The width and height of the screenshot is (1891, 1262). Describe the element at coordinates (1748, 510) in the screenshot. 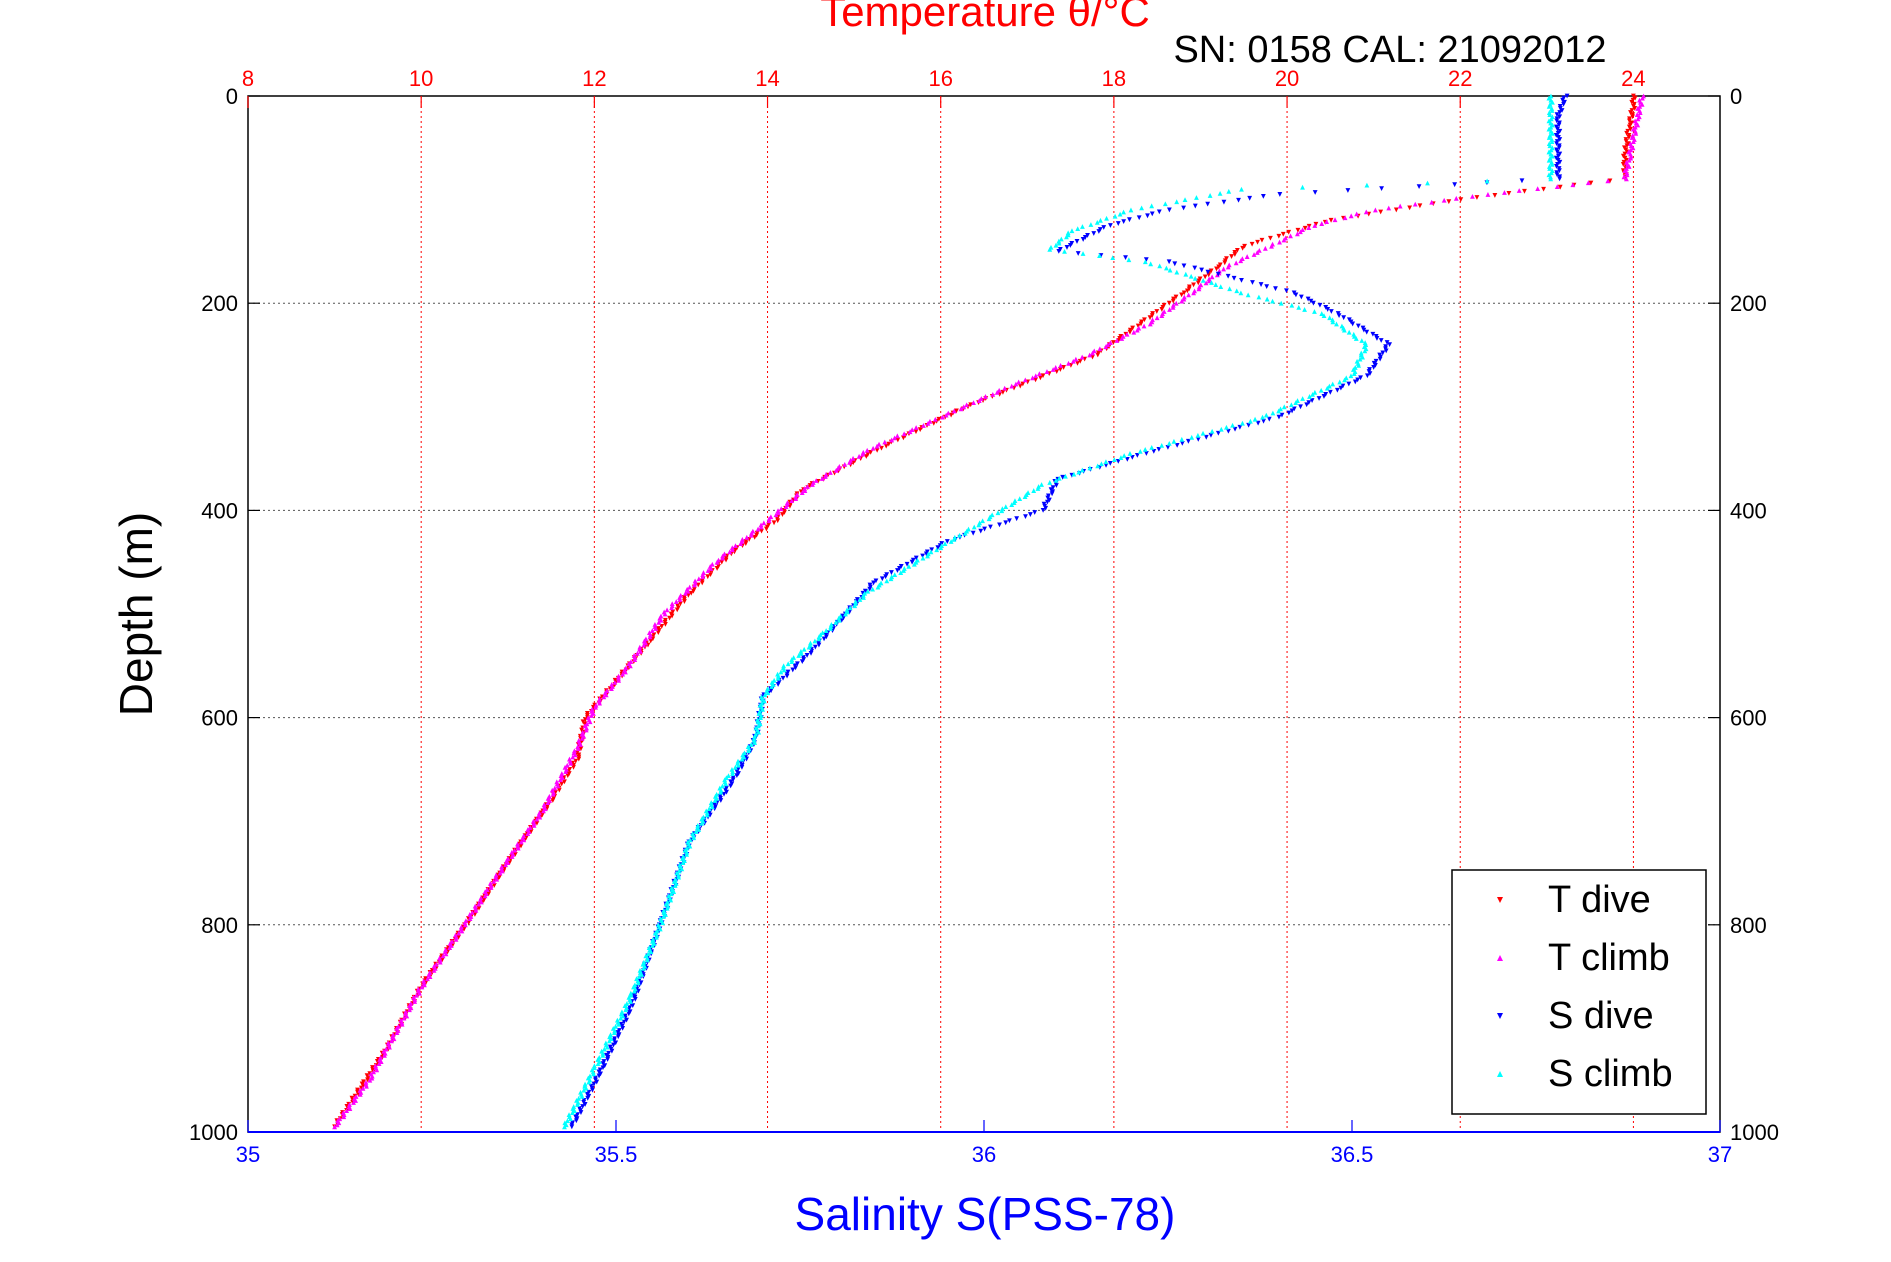

I see `y-tick-label-right: 400` at that location.